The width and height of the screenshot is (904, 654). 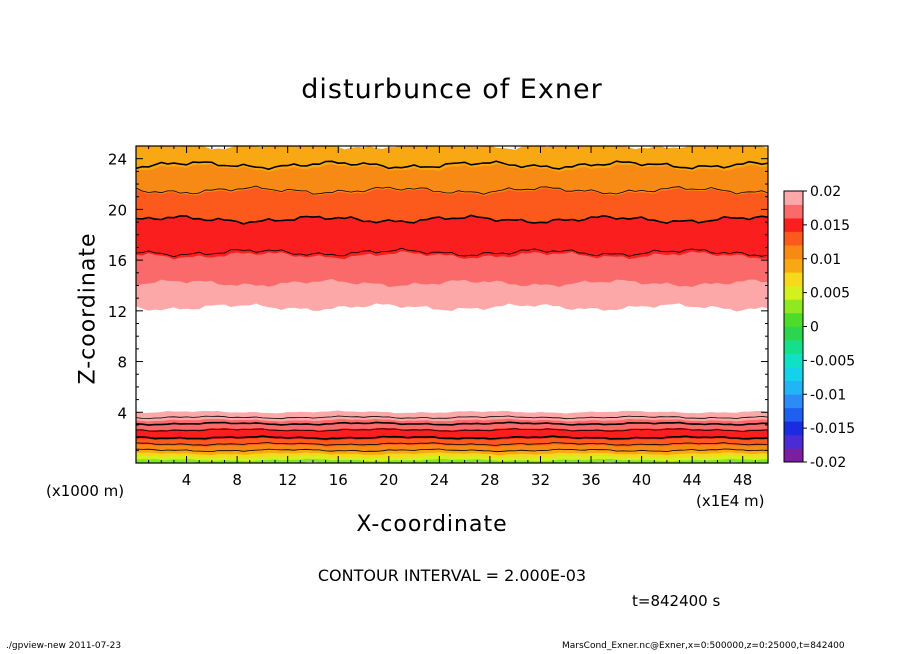 What do you see at coordinates (832, 361) in the screenshot?
I see `colorbar-tick-label: -0.005` at bounding box center [832, 361].